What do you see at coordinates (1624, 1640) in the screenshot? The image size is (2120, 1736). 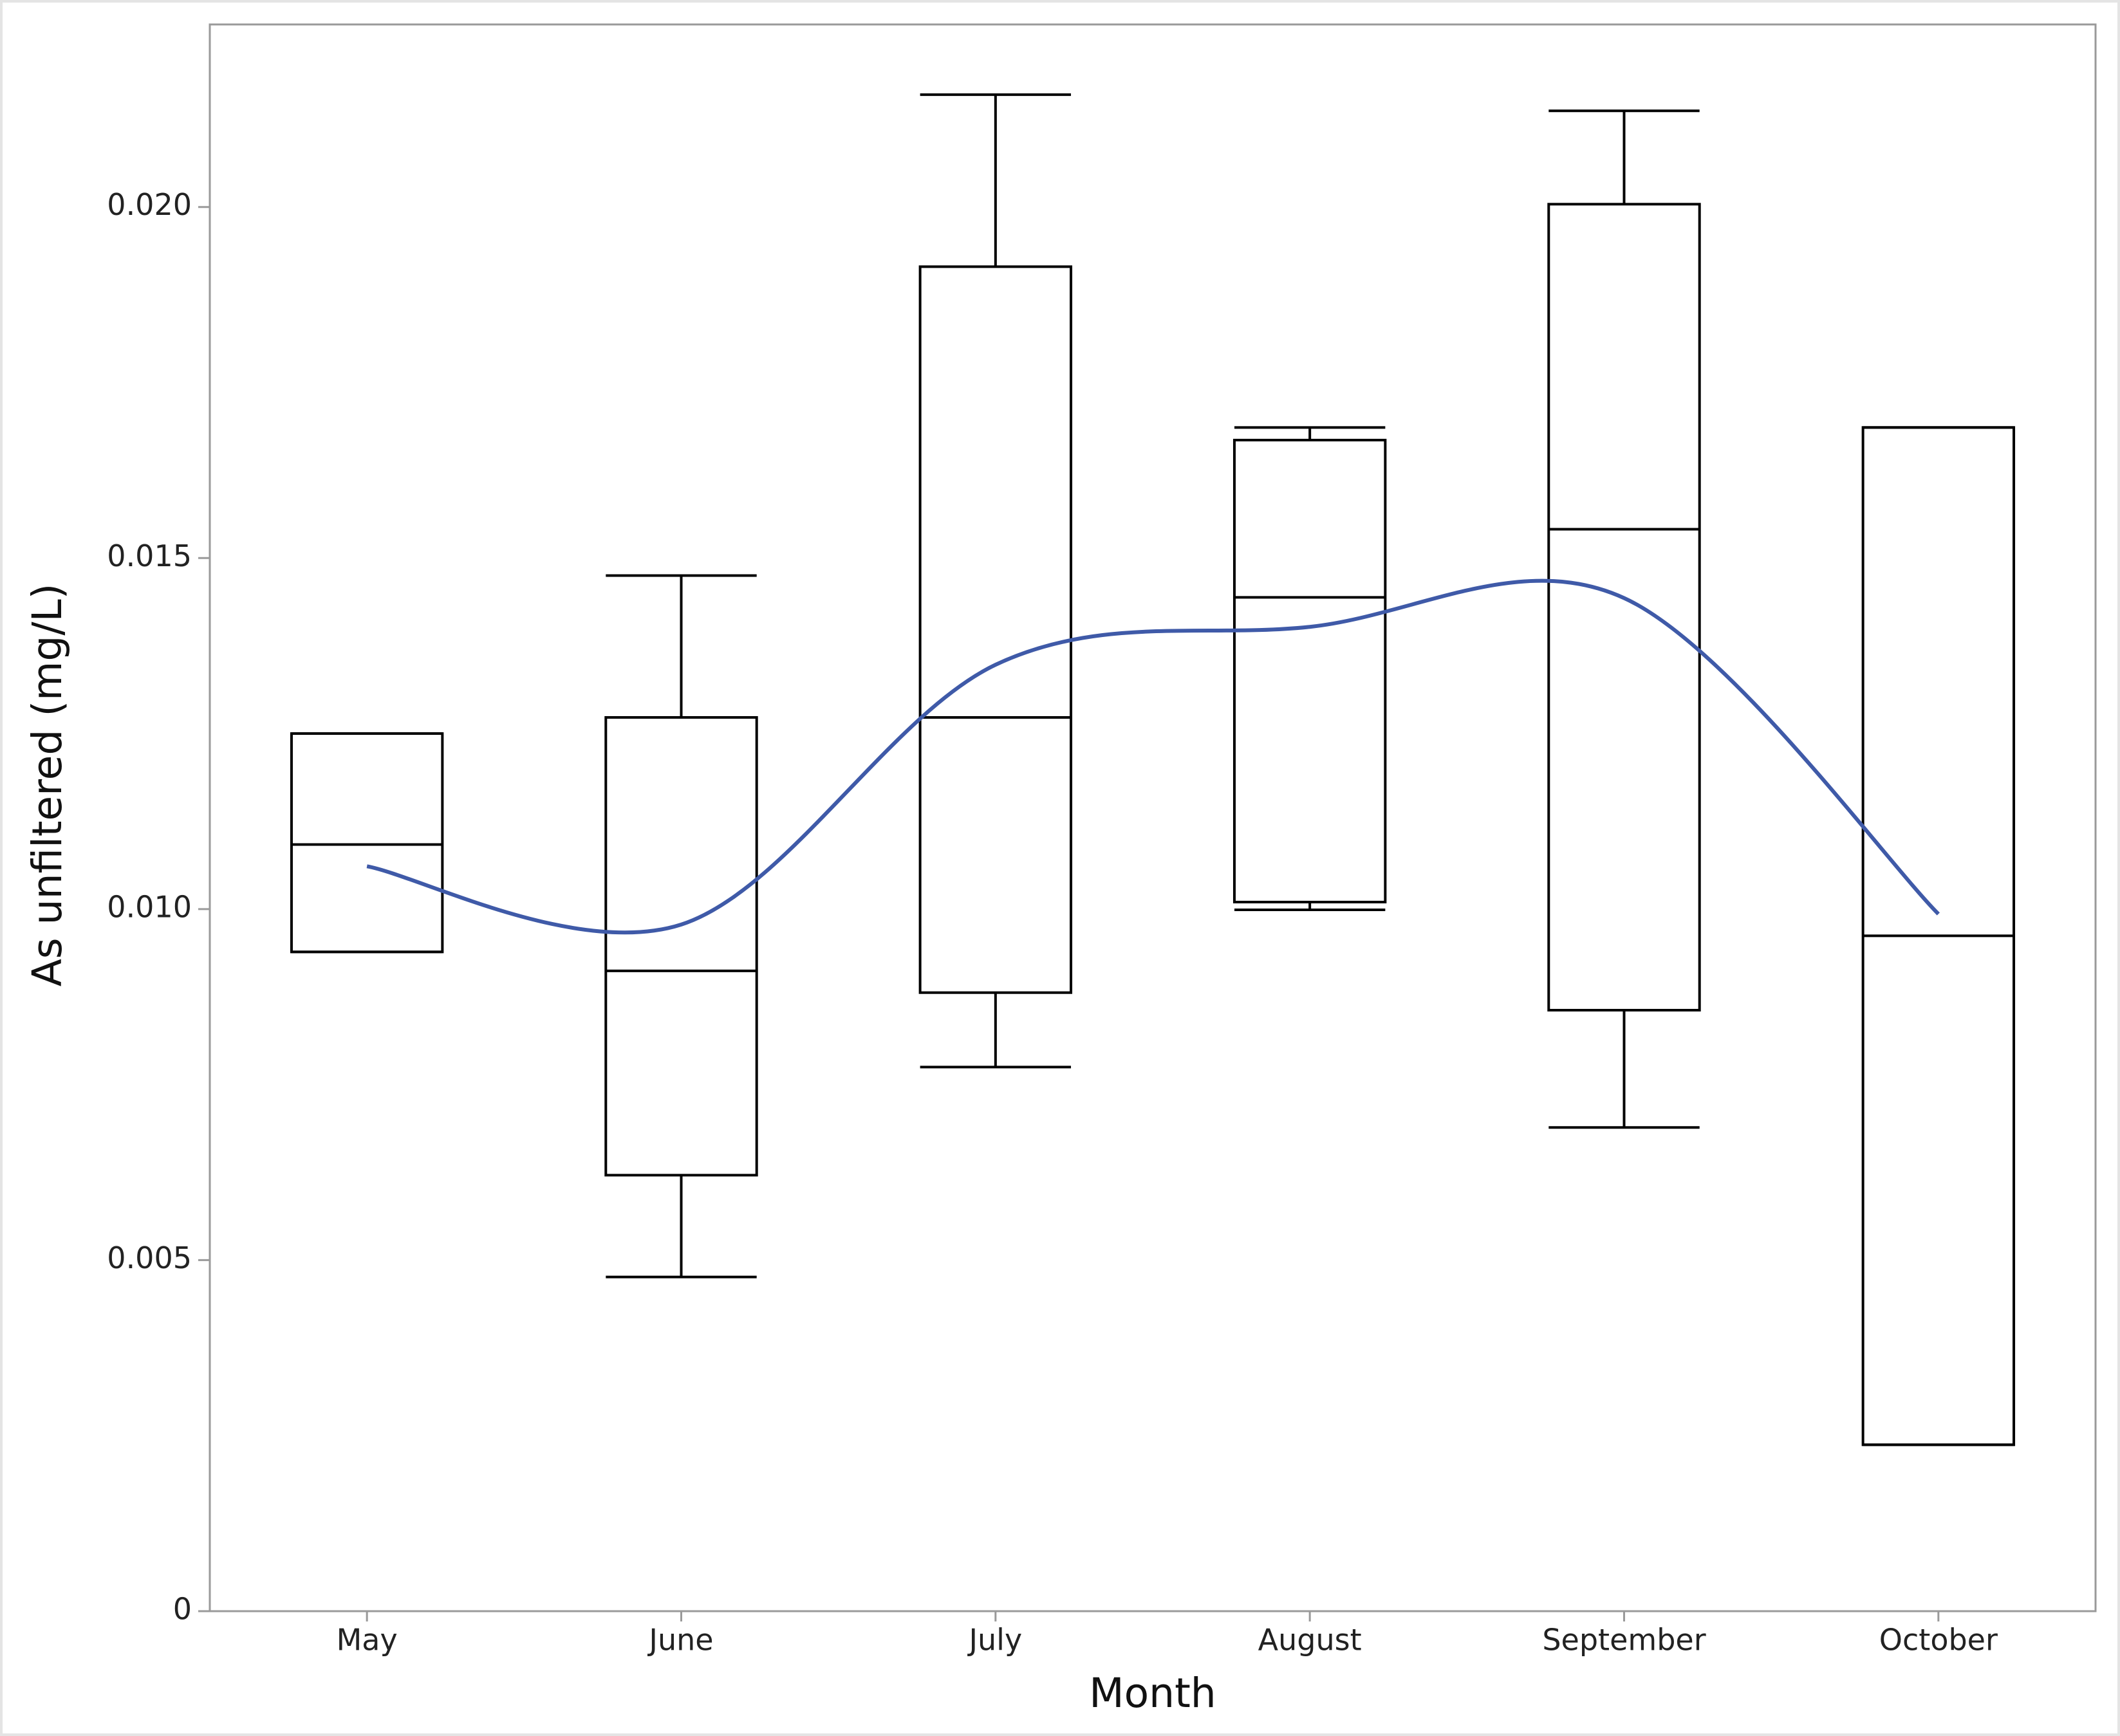 I see `x-tick-label: September` at bounding box center [1624, 1640].